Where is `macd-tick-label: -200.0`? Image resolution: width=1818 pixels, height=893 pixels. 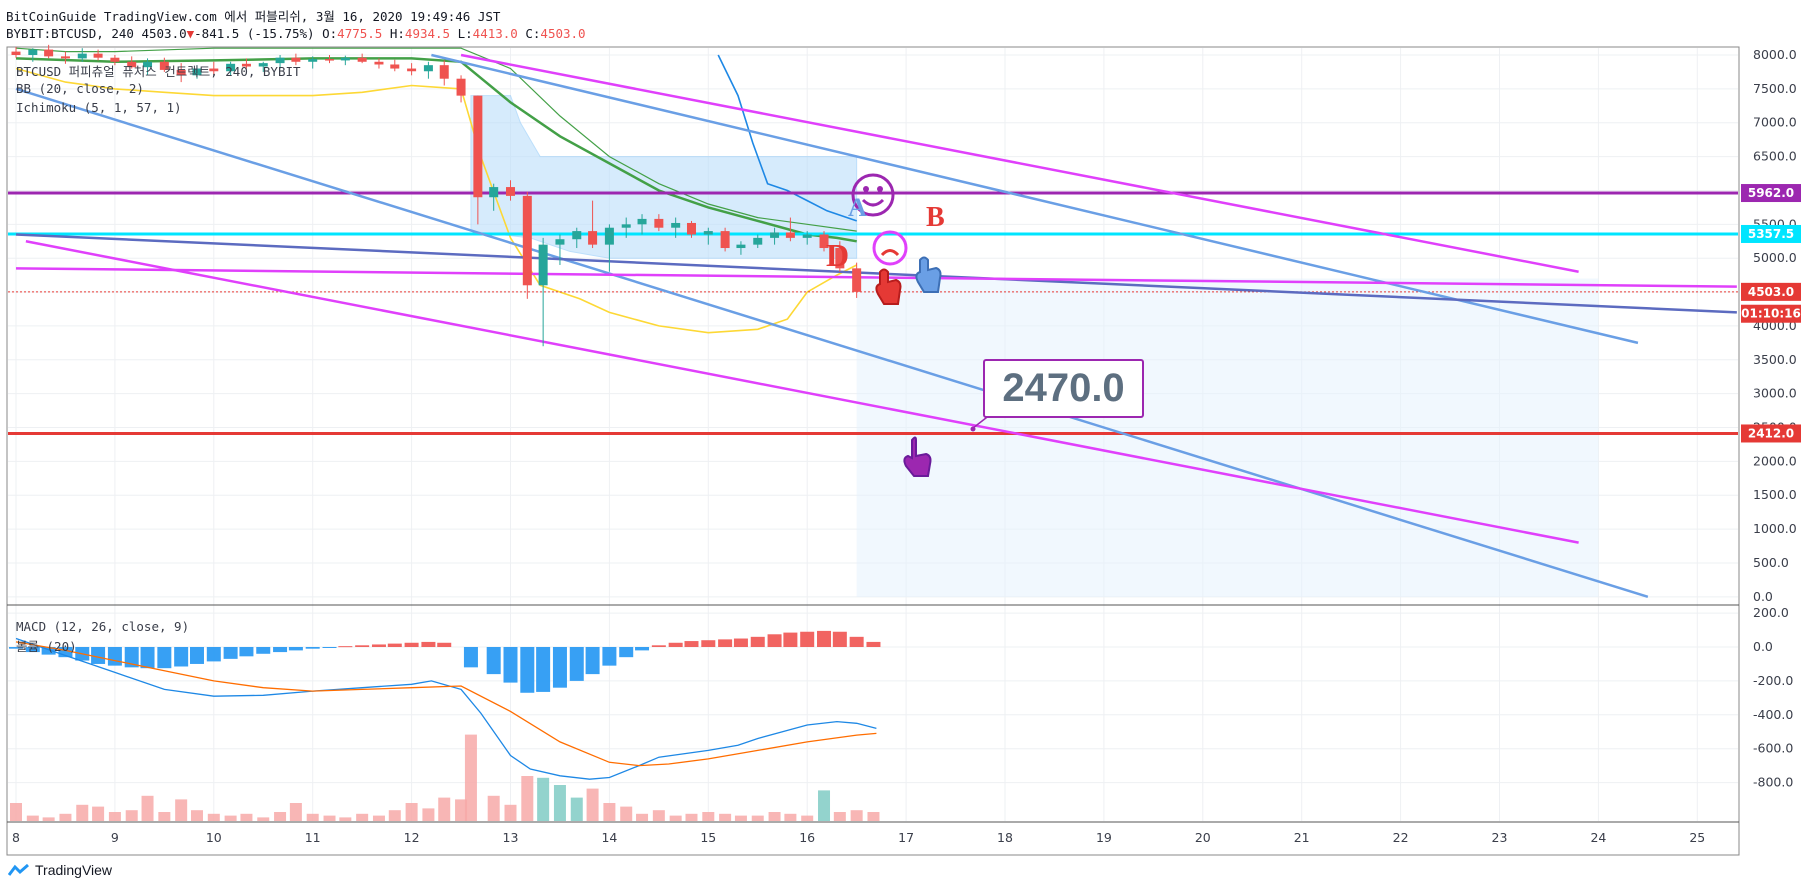
macd-tick-label: -200.0 is located at coordinates (1773, 680).